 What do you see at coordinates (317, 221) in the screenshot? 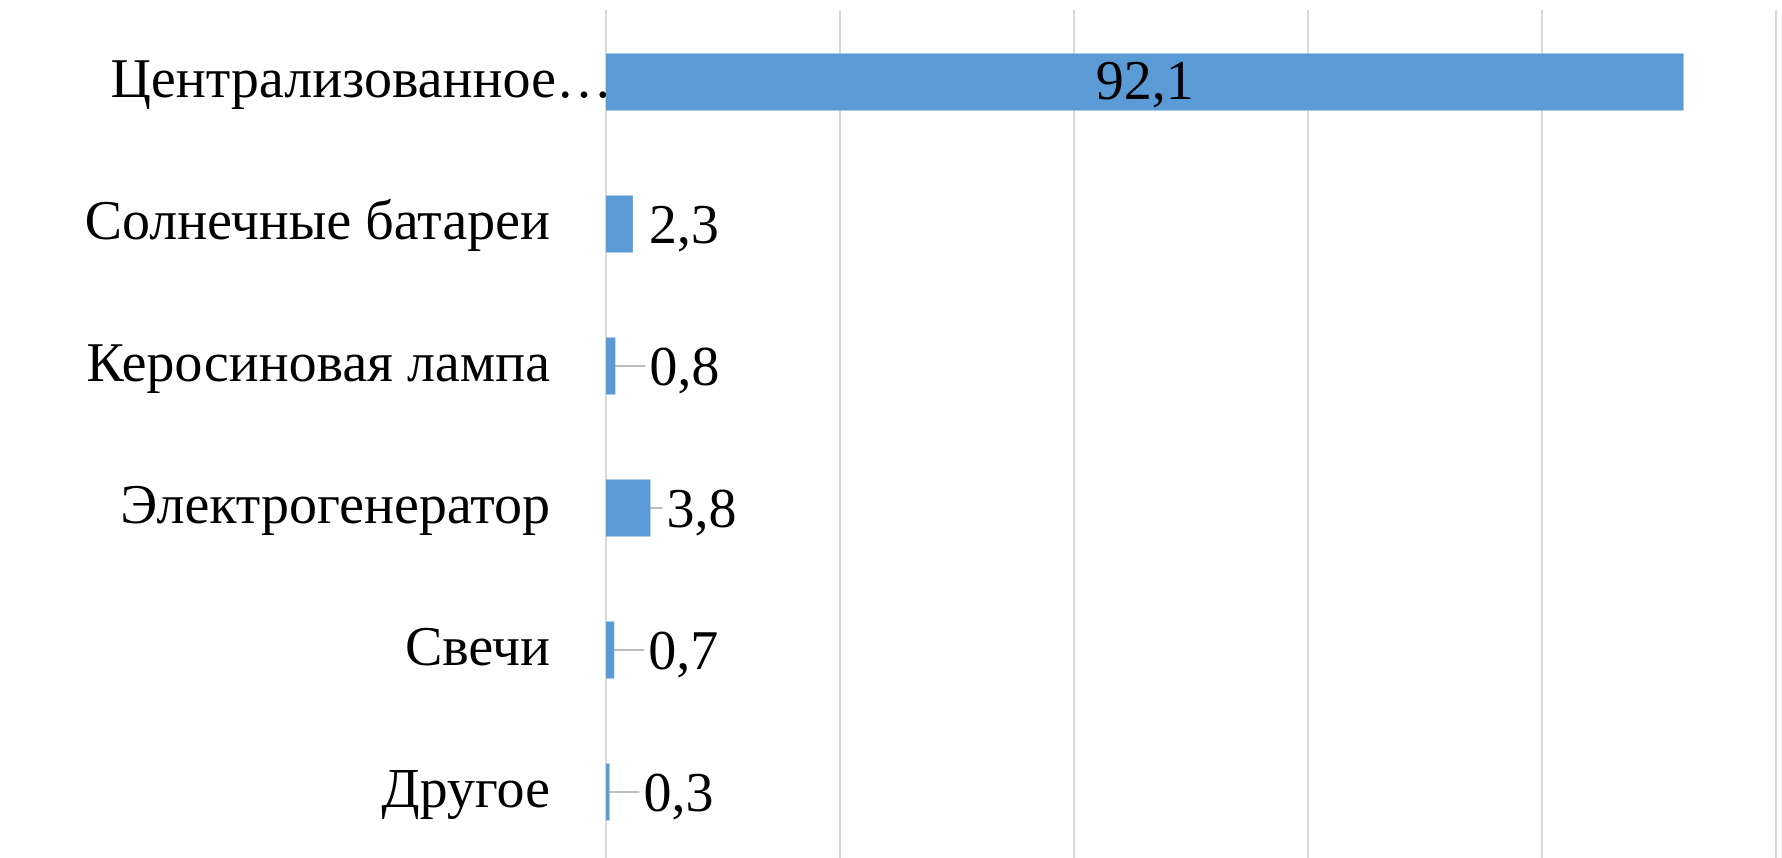
I see `y-tick-label: Солнечные батареи` at bounding box center [317, 221].